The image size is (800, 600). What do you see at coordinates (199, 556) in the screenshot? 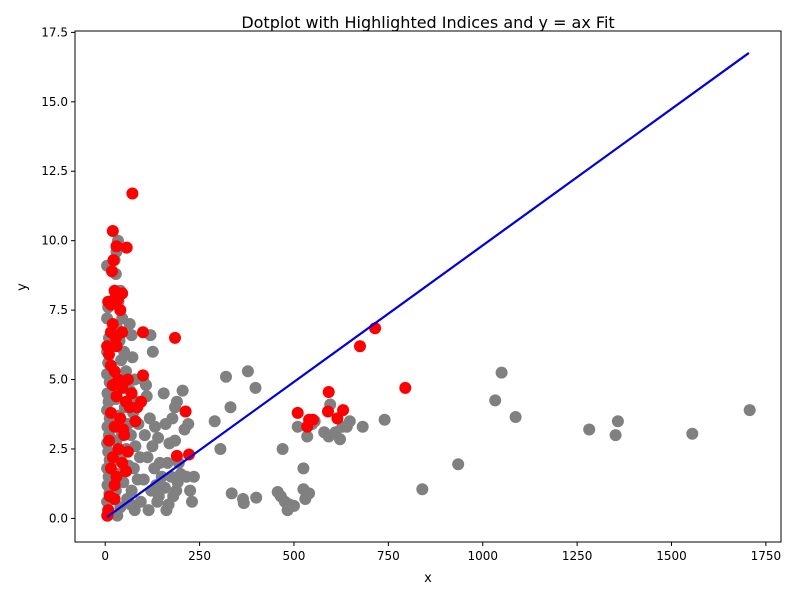
I see `x-tick-label: 250` at bounding box center [199, 556].